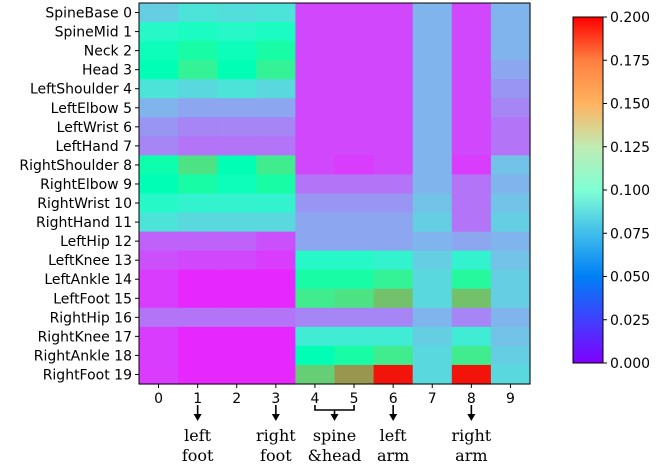  I want to click on y-tick-label: LeftFoot 15, so click(92, 299).